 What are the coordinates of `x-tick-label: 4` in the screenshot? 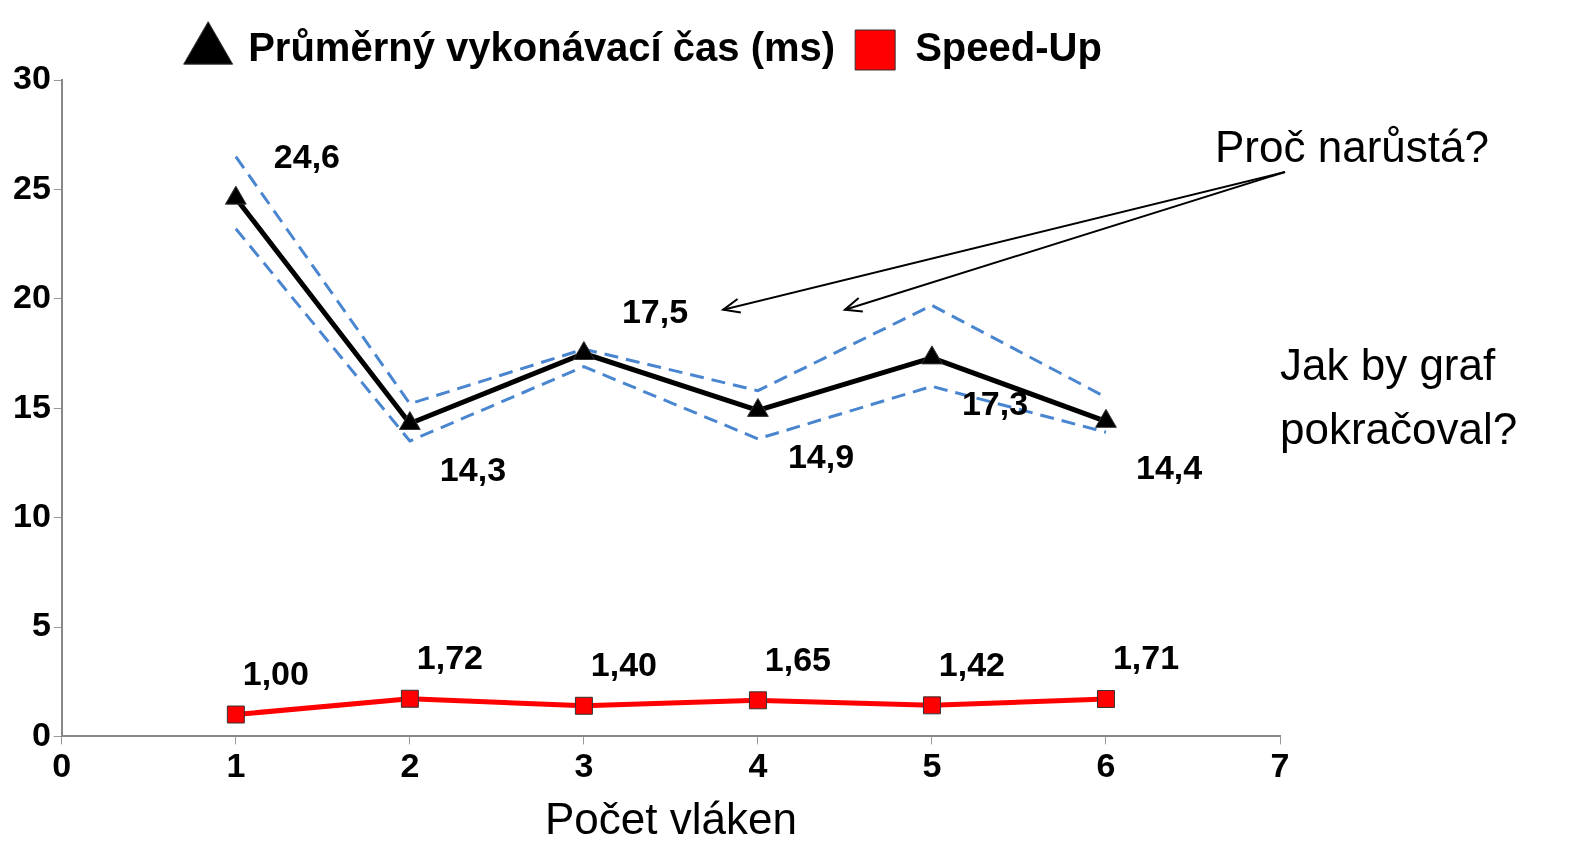 It's located at (758, 765).